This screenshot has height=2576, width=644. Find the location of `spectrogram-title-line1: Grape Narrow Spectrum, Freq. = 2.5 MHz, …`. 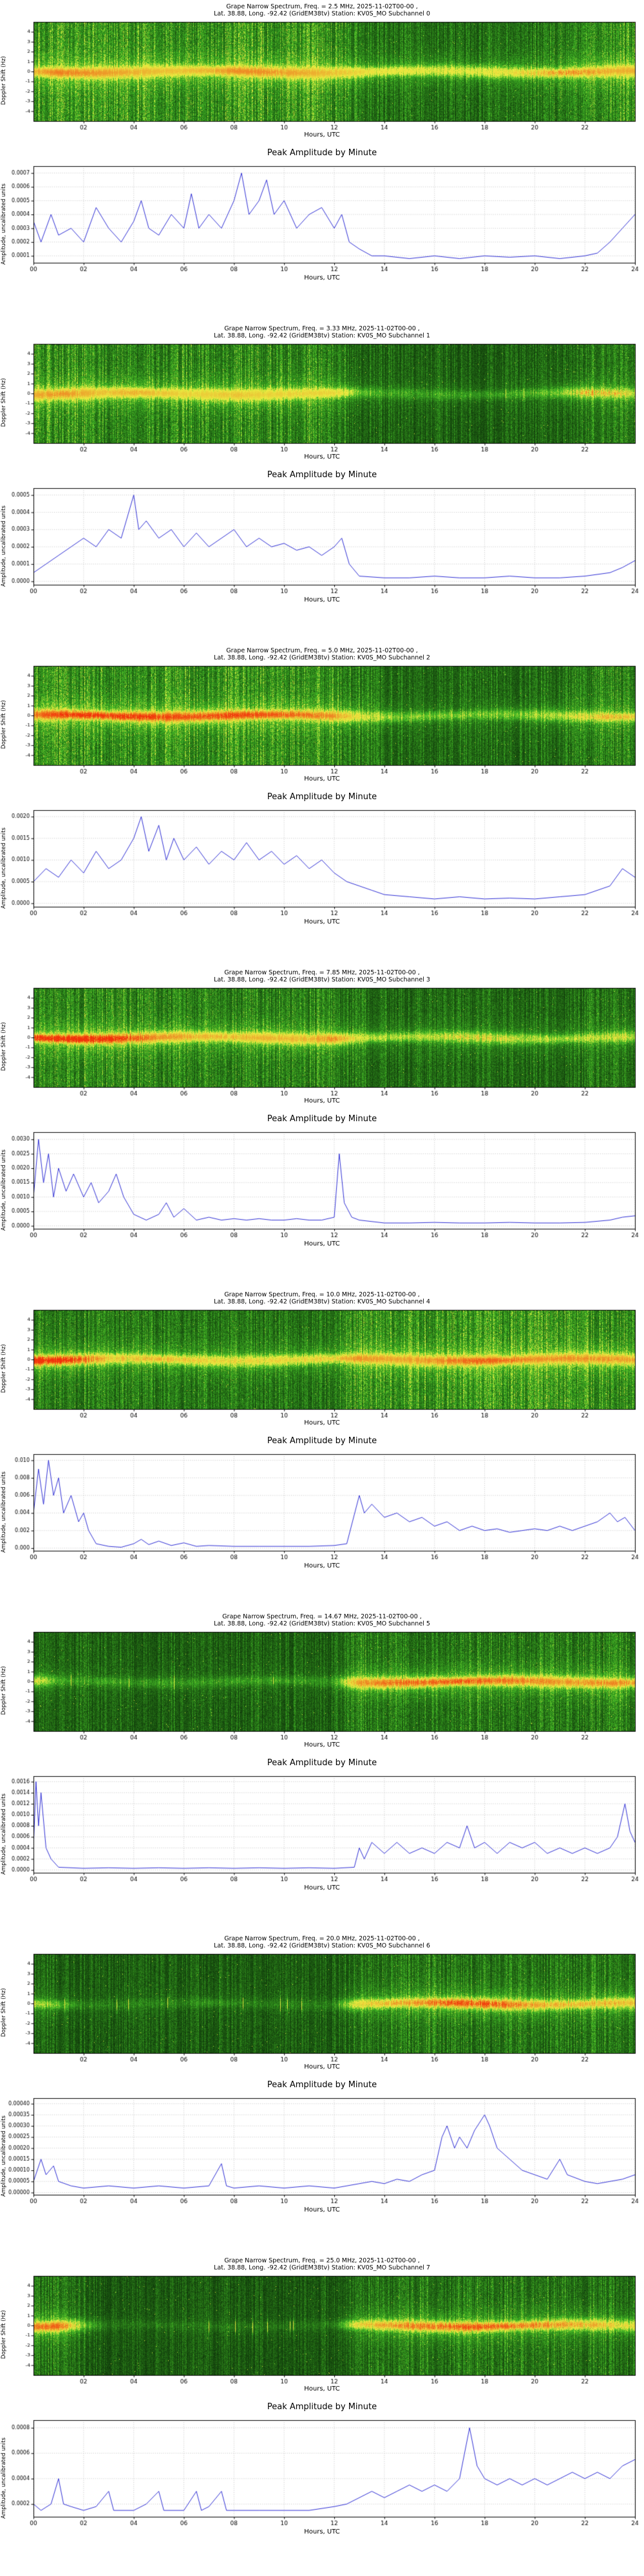

spectrogram-title-line1: Grape Narrow Spectrum, Freq. = 2.5 MHz, … is located at coordinates (322, 6).